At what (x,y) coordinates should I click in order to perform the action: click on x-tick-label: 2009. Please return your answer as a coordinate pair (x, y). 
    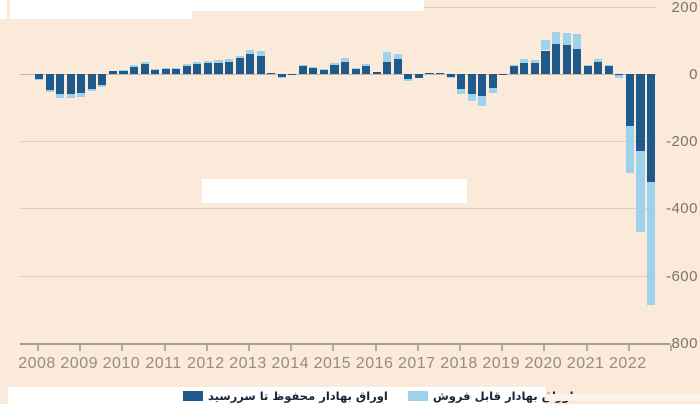
    Looking at the image, I should click on (79, 363).